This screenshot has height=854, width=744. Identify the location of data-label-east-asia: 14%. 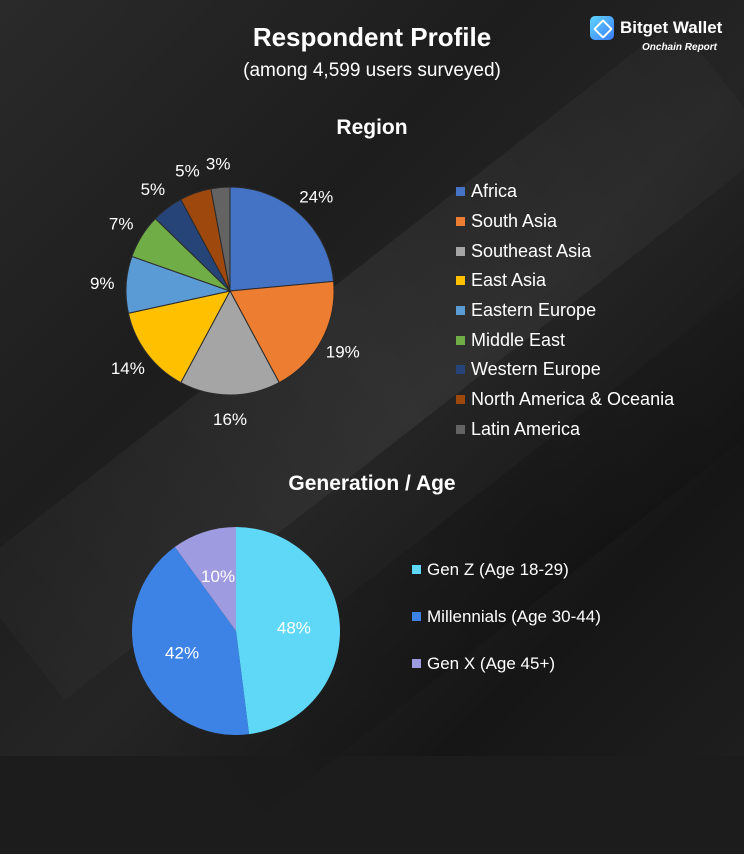
(128, 368).